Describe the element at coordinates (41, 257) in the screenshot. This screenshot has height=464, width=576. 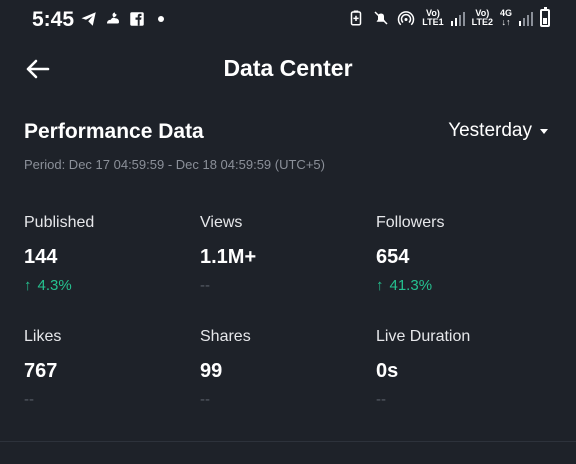
I see `metric-value: 144` at that location.